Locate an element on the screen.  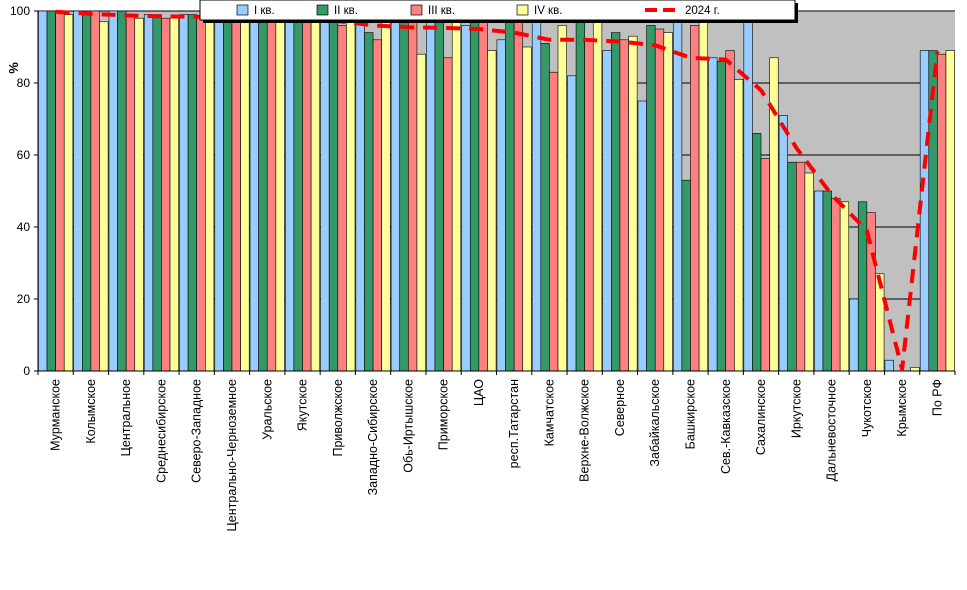
y-tick-label: 0 is located at coordinates (26, 371).